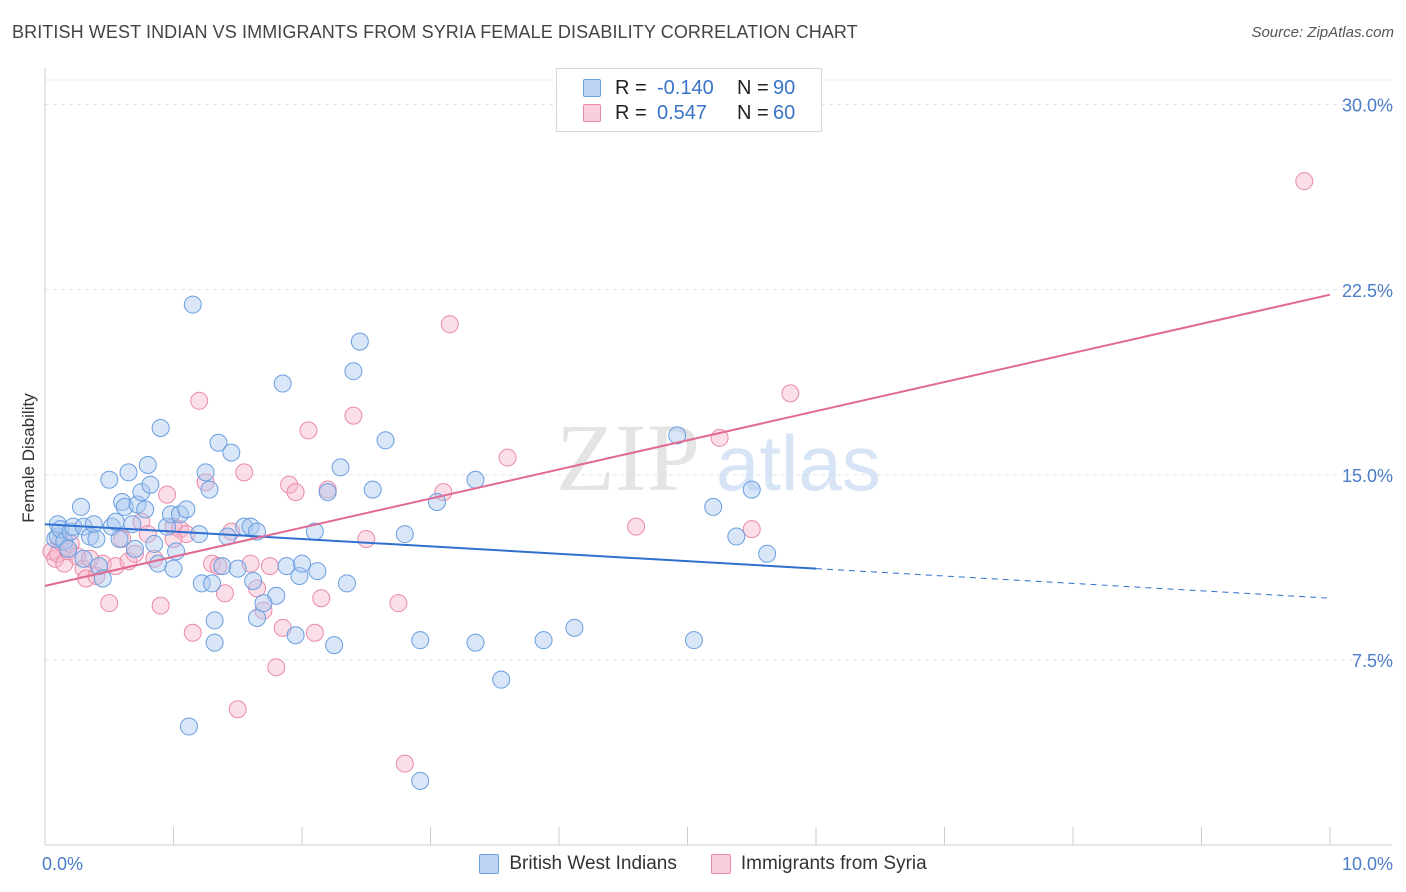 The image size is (1406, 892). Describe the element at coordinates (833, 863) in the screenshot. I see `legend-label-syria: Immigrants from Syria` at that location.